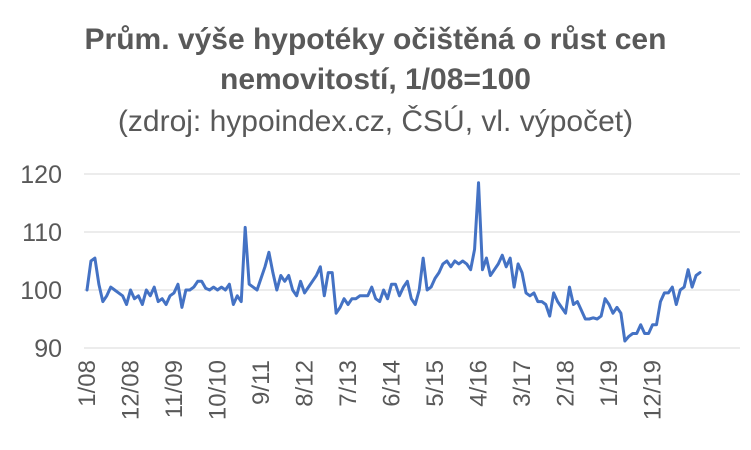  I want to click on y-tick-label: 120, so click(41, 175).